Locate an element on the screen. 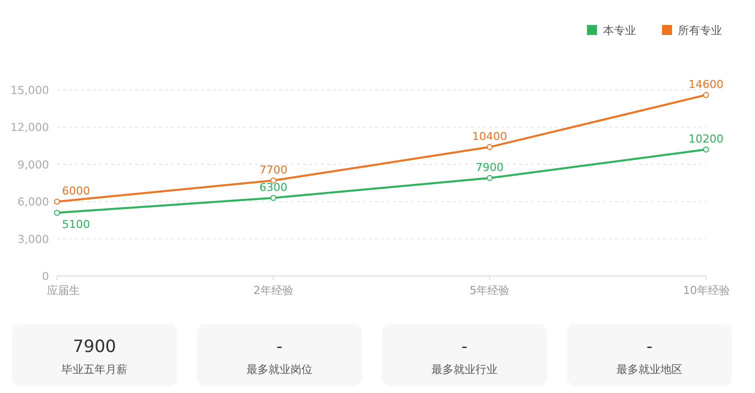 The image size is (755, 393). data-label: 10200 is located at coordinates (706, 139).